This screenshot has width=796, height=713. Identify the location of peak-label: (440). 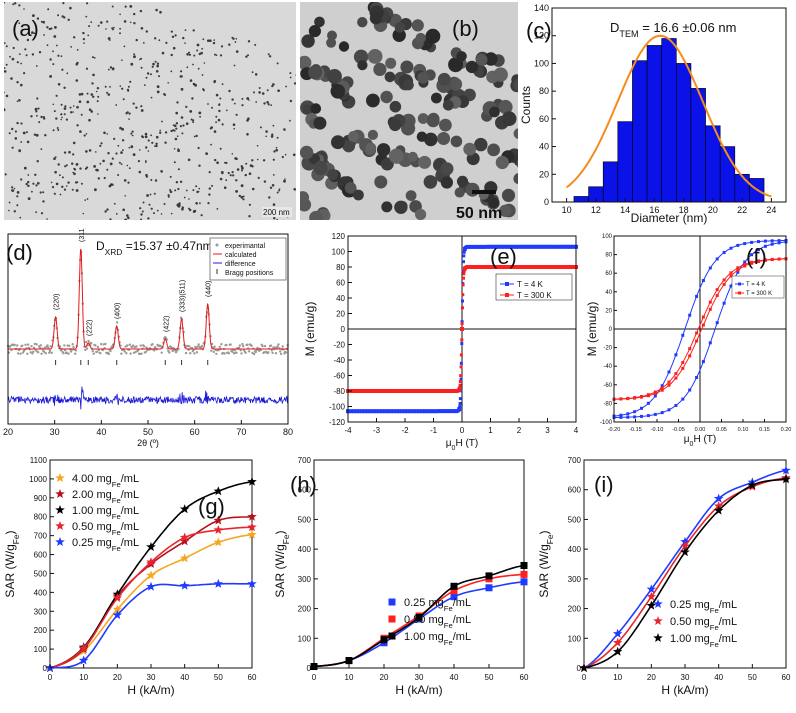
(209, 289).